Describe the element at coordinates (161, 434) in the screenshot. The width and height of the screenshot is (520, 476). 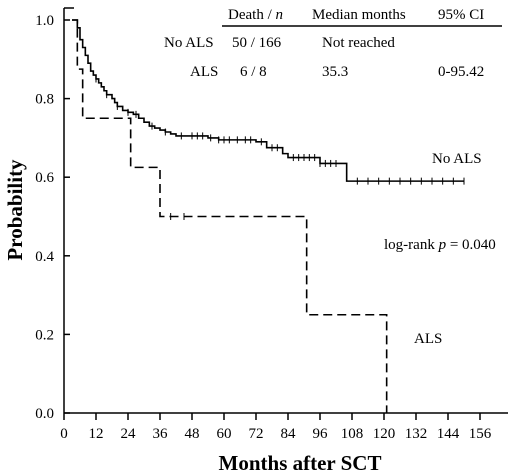
I see `x-tick-label: 36` at that location.